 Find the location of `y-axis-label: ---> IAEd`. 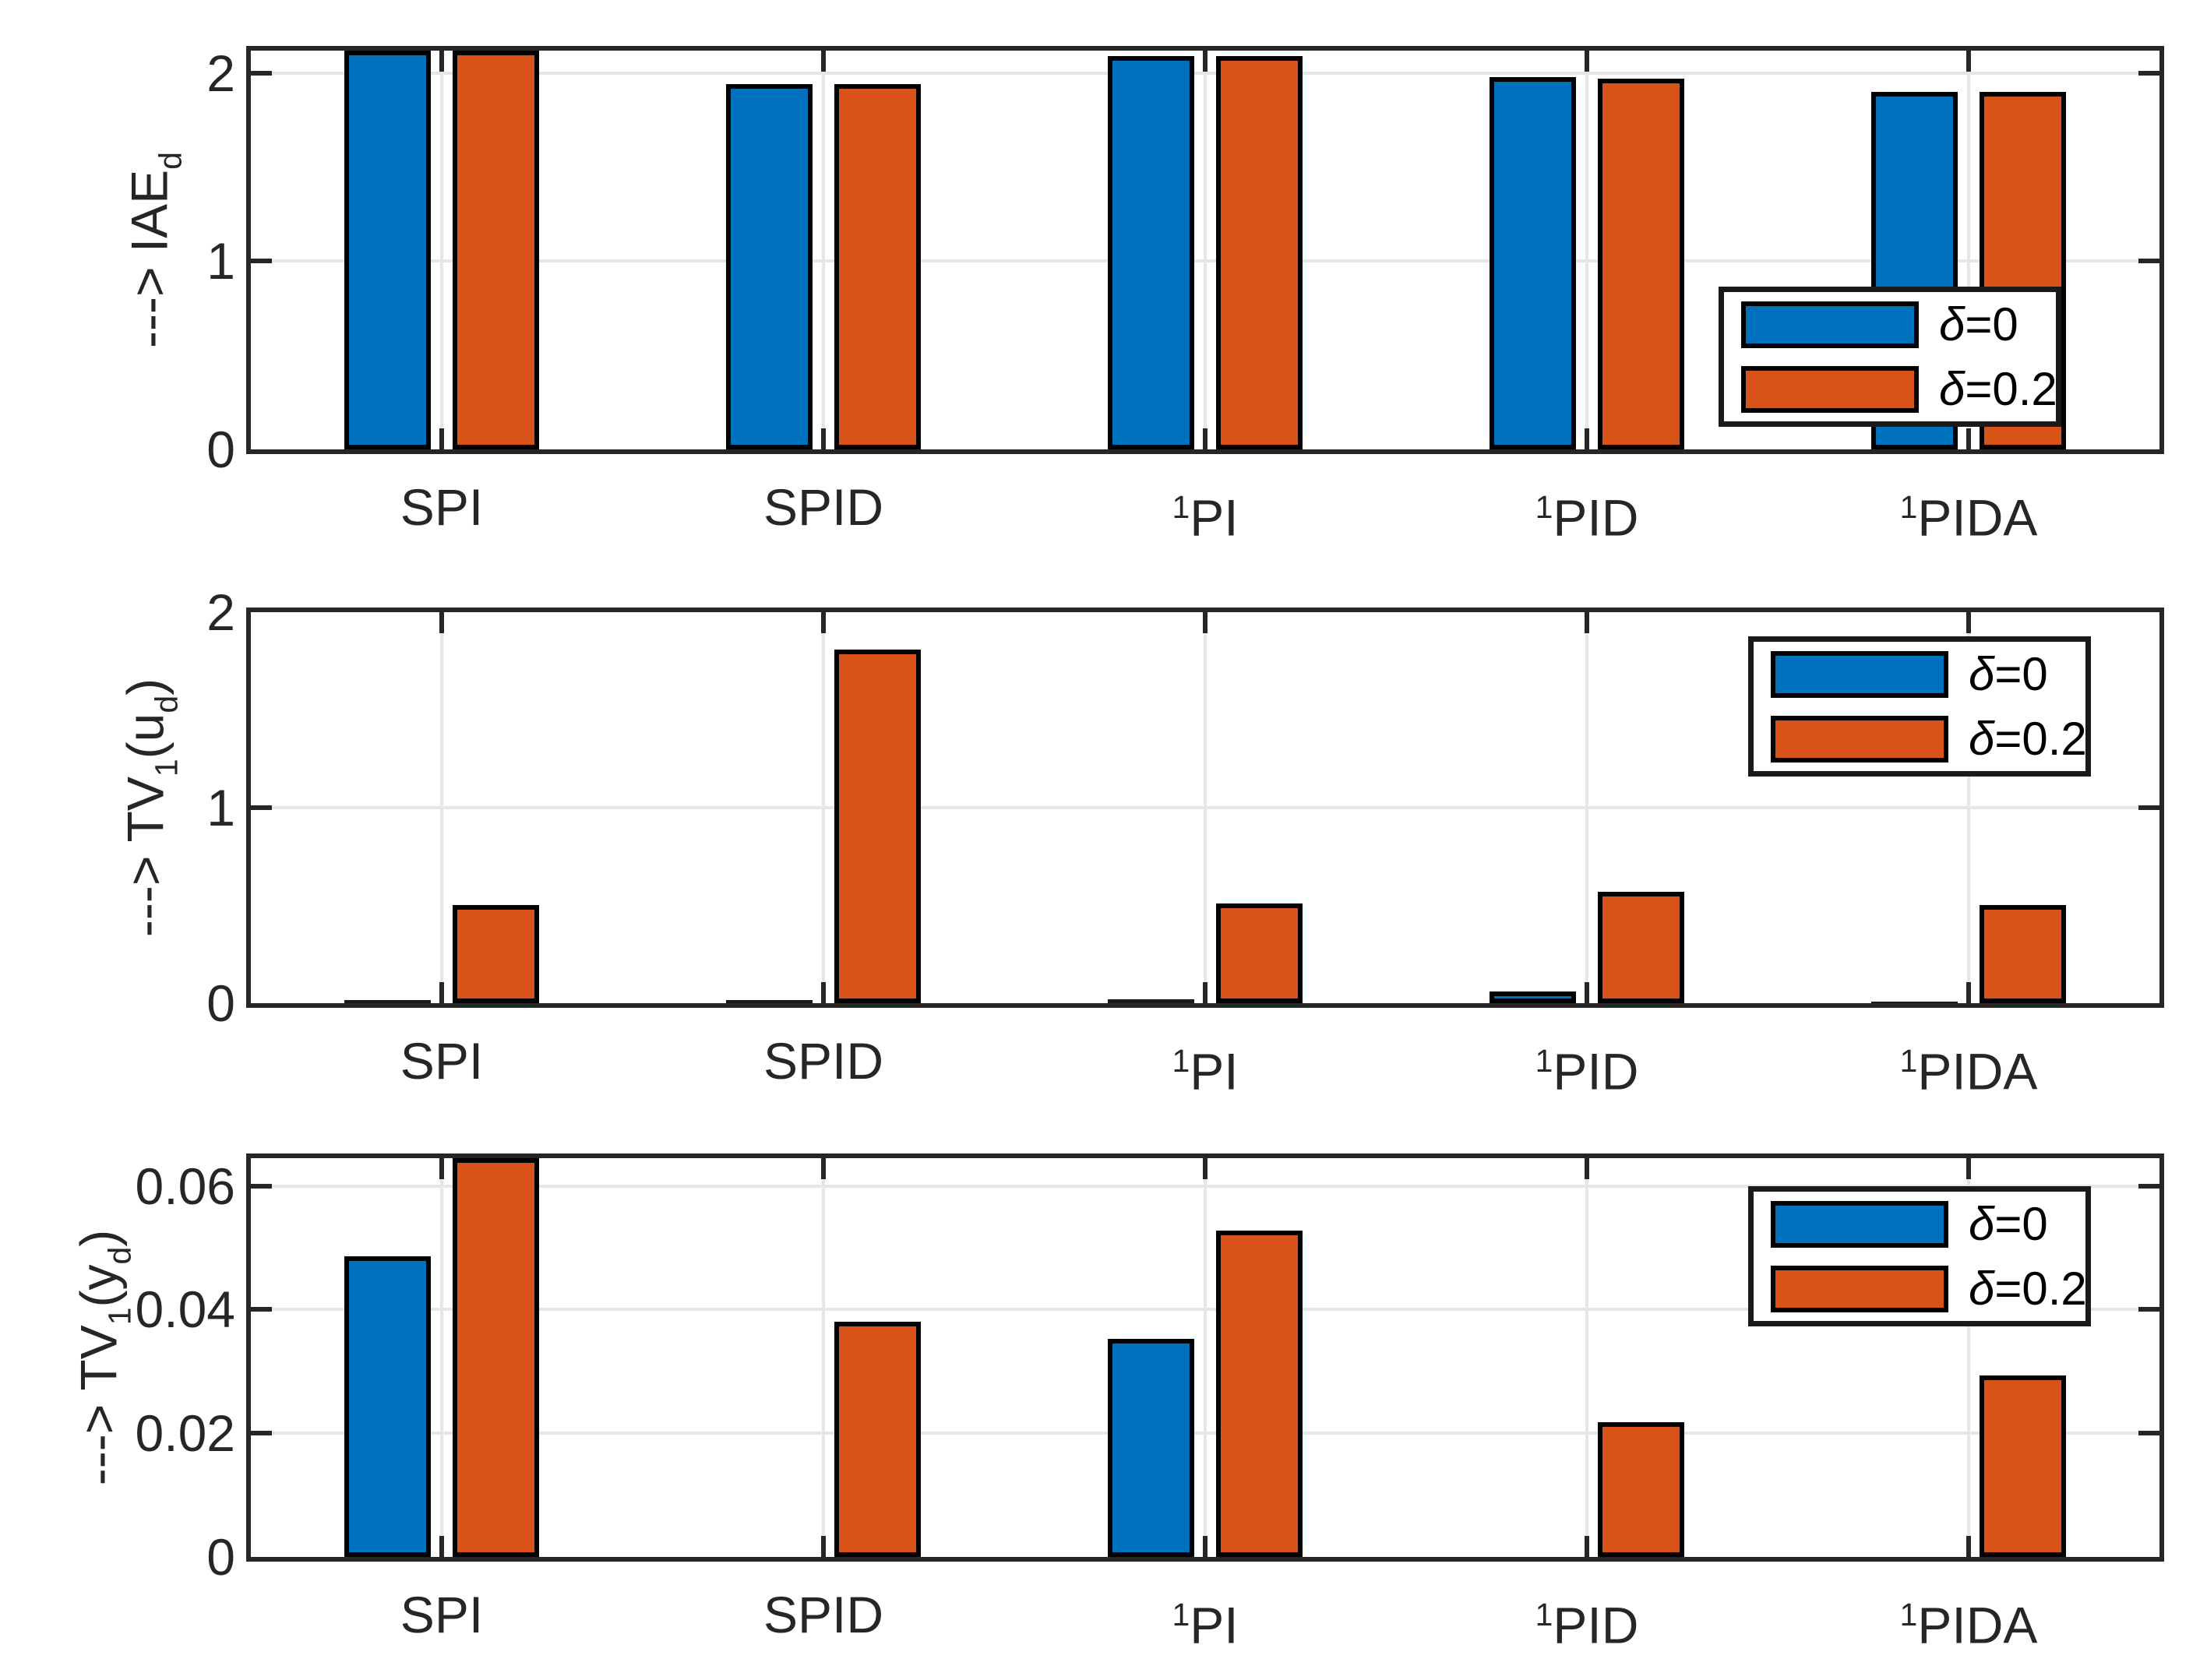

y-axis-label: ---> IAEd is located at coordinates (155, 250).